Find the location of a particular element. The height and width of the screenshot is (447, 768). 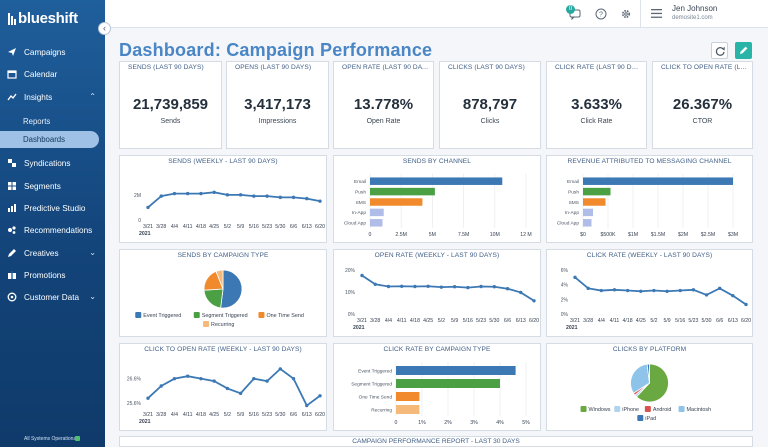

segments-icon is located at coordinates (12, 186).